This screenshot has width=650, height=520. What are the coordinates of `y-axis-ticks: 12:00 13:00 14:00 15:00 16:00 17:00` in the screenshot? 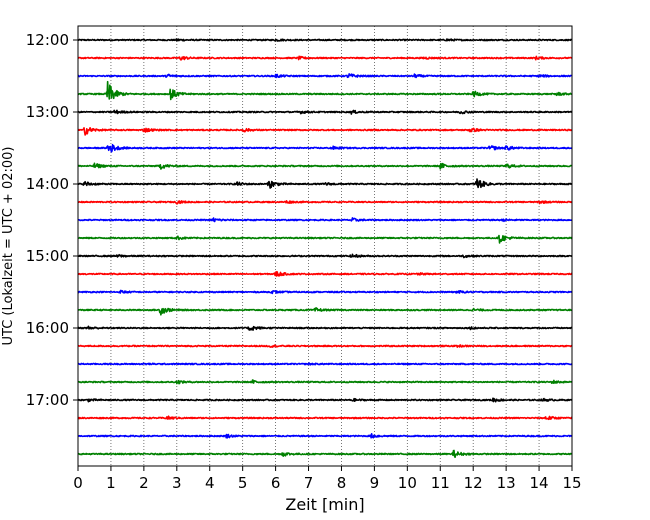 It's located at (52, 220).